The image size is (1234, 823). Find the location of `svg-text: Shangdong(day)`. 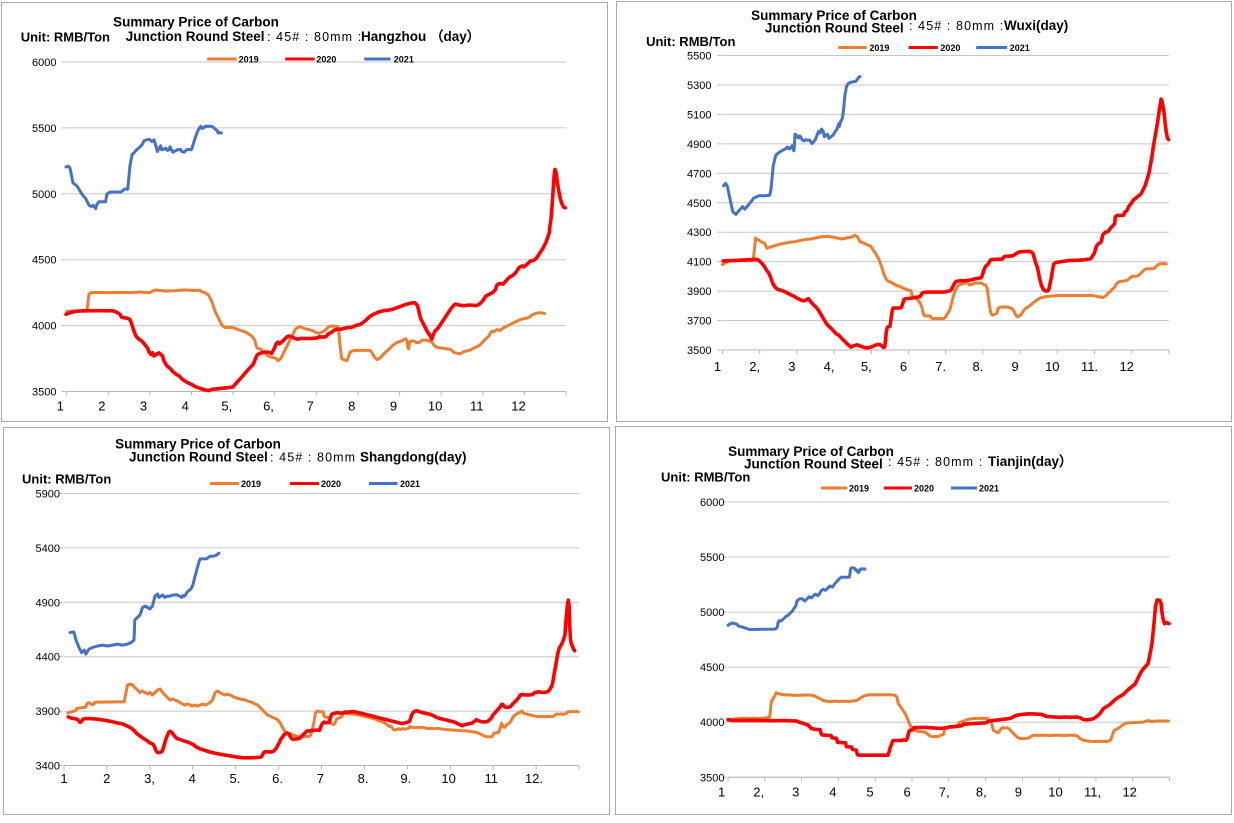

svg-text: Shangdong(day) is located at coordinates (413, 457).